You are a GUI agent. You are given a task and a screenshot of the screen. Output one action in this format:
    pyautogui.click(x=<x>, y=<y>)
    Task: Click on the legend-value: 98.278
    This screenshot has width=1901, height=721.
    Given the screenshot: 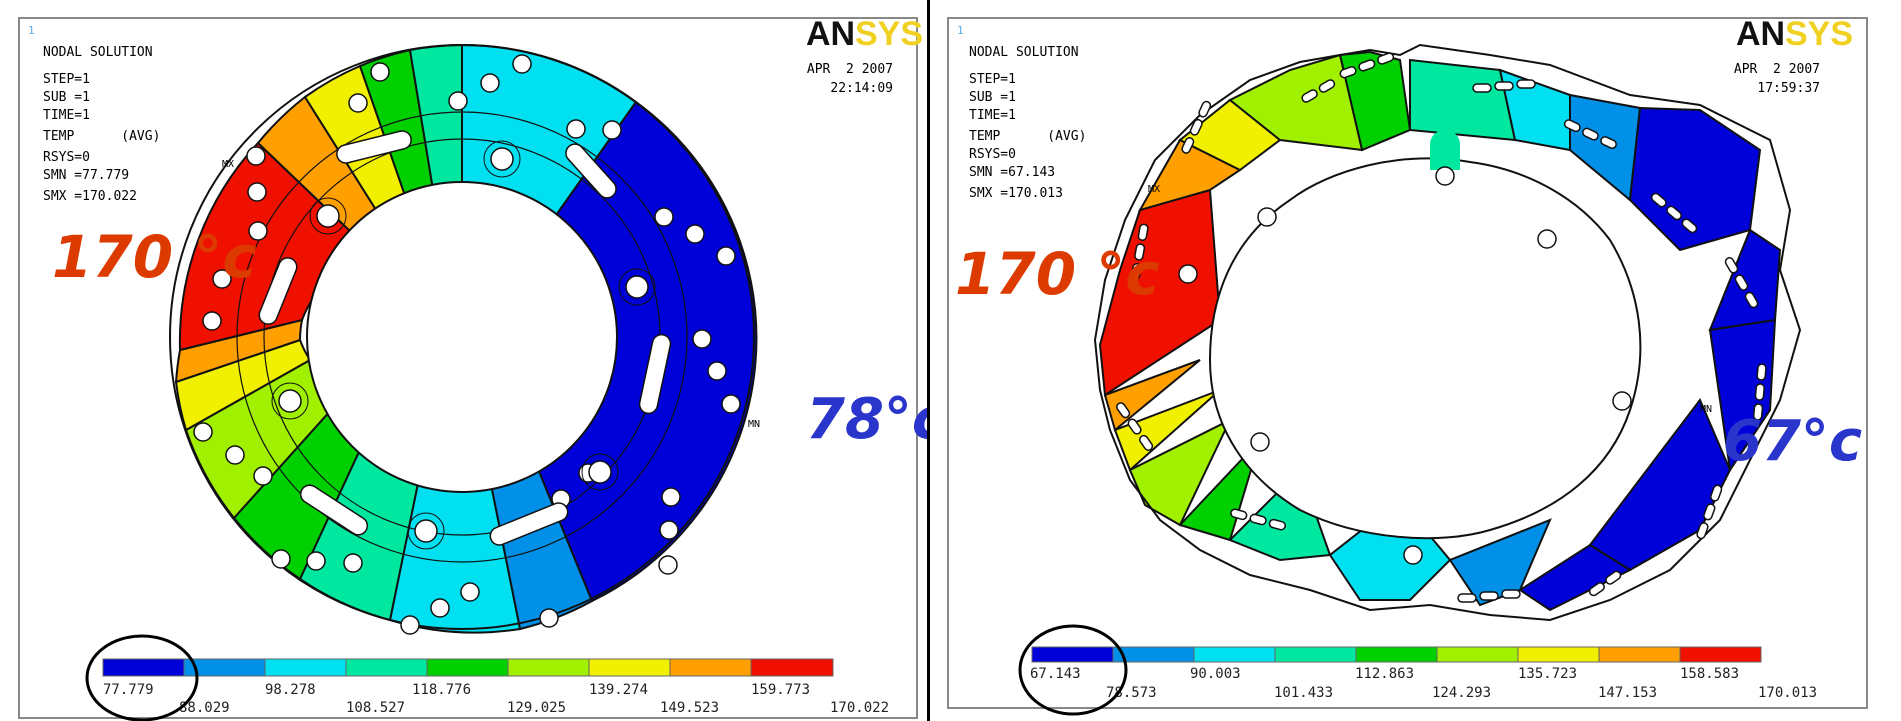 What is the action you would take?
    pyautogui.click(x=290, y=690)
    